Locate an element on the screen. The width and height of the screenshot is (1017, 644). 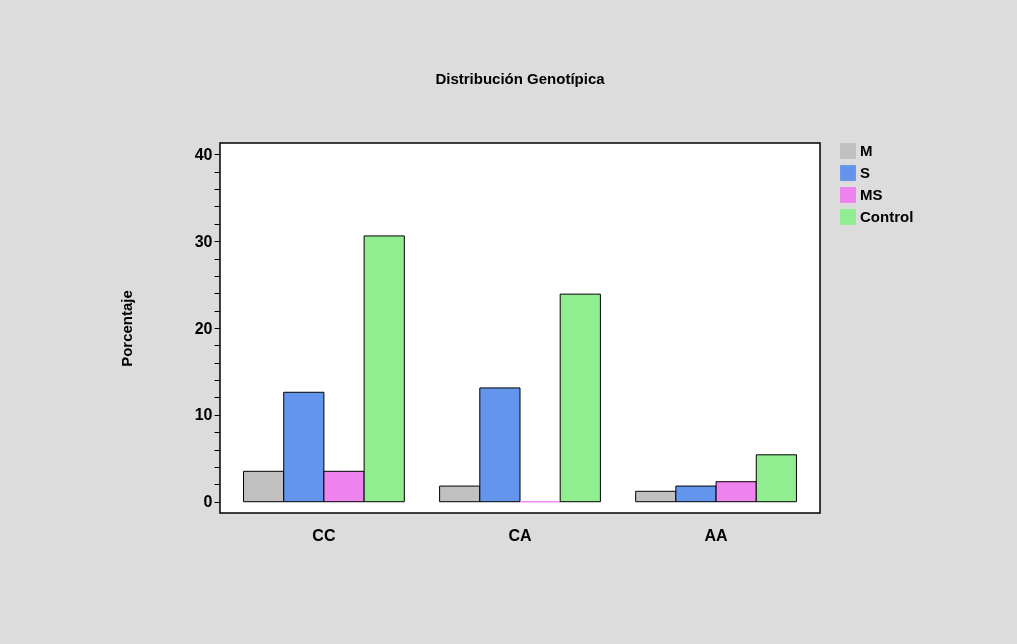
y-tick-label: 0 is located at coordinates (208, 502).